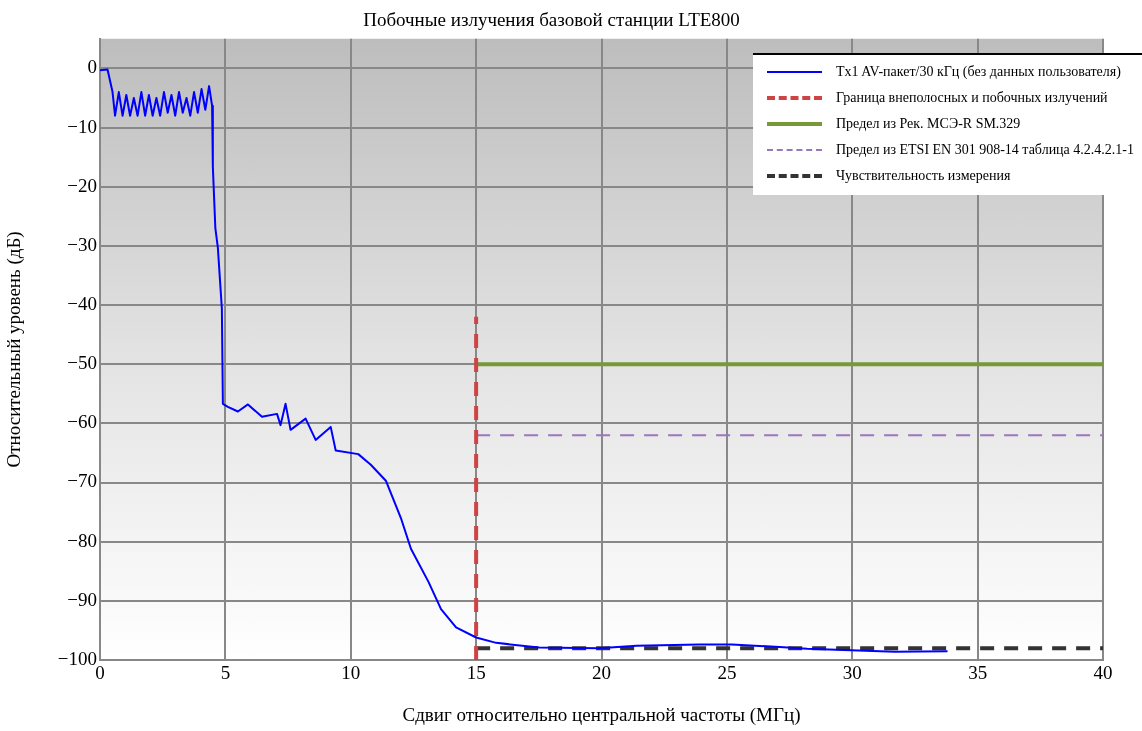 The width and height of the screenshot is (1142, 731). Describe the element at coordinates (923, 176) in the screenshot. I see `legend-label: Чувствительность измерения` at that location.